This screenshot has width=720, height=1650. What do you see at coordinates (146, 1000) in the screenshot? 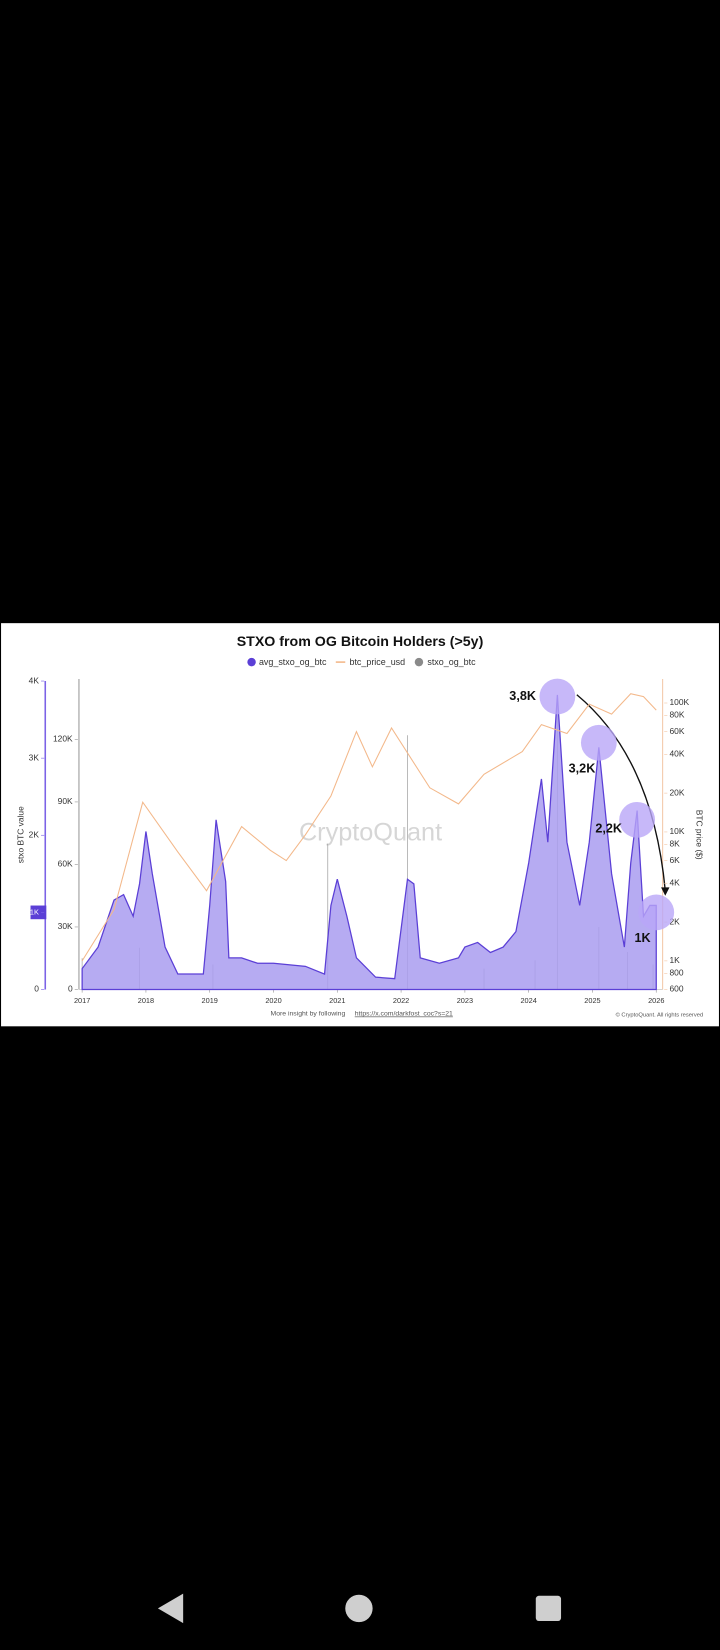
I see `x-tick-label: 2018` at bounding box center [146, 1000].